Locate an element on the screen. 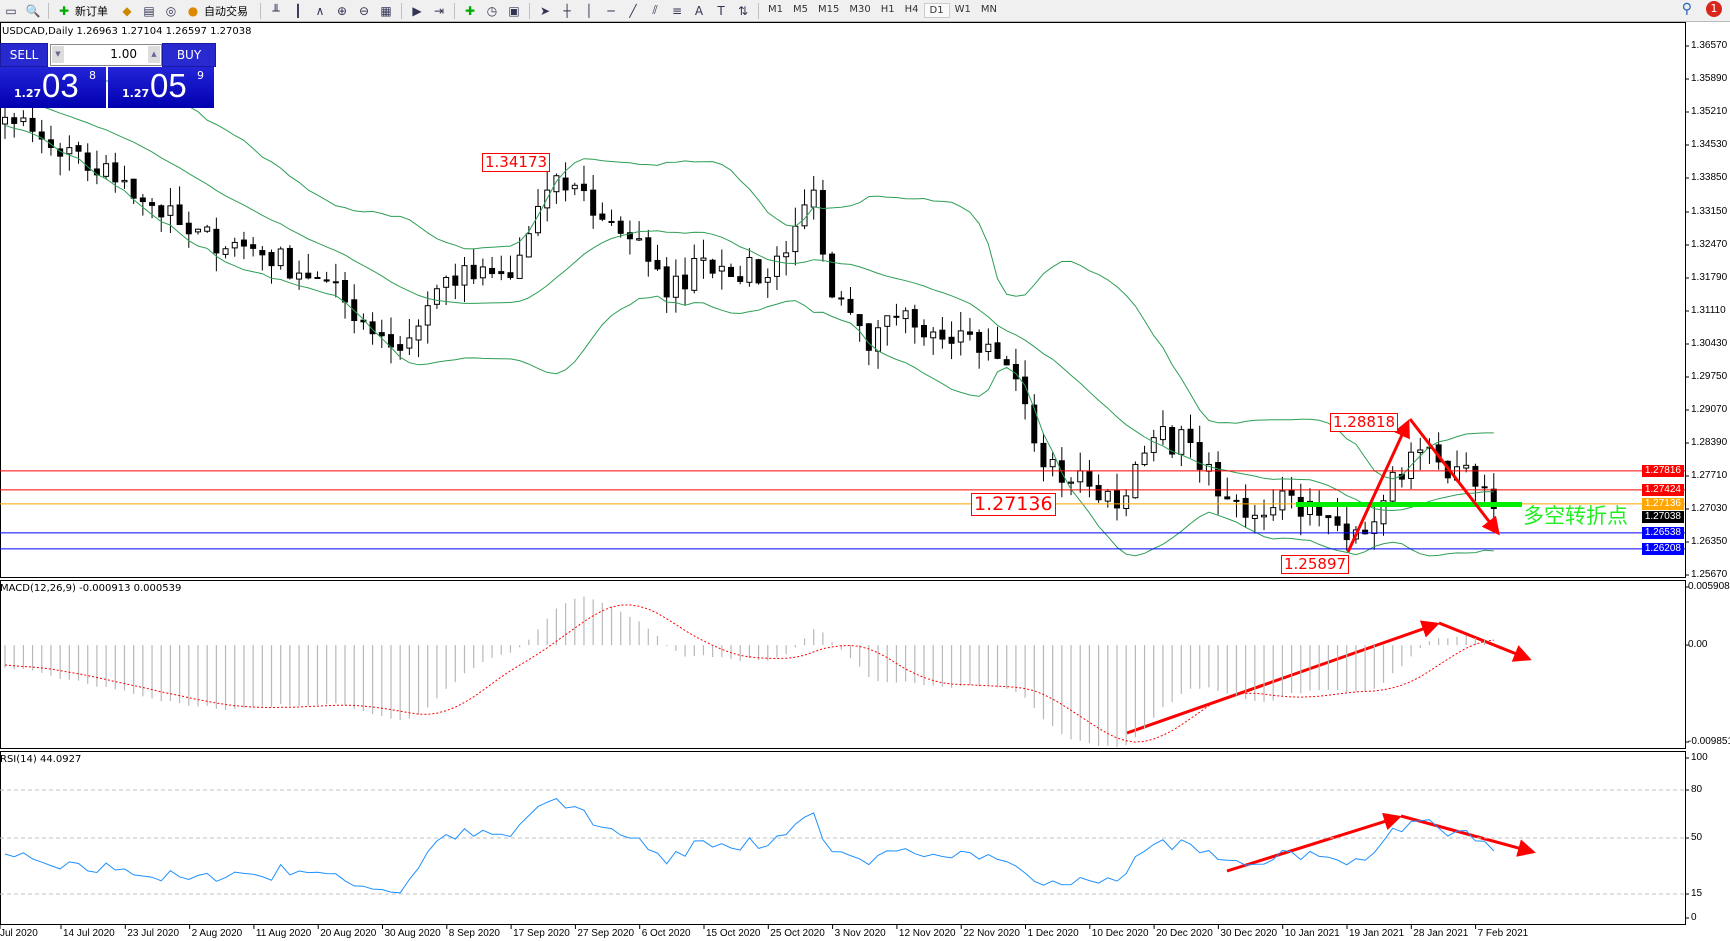 The image size is (1730, 941). date-axis-label: 6 Oct 2020 is located at coordinates (666, 933).